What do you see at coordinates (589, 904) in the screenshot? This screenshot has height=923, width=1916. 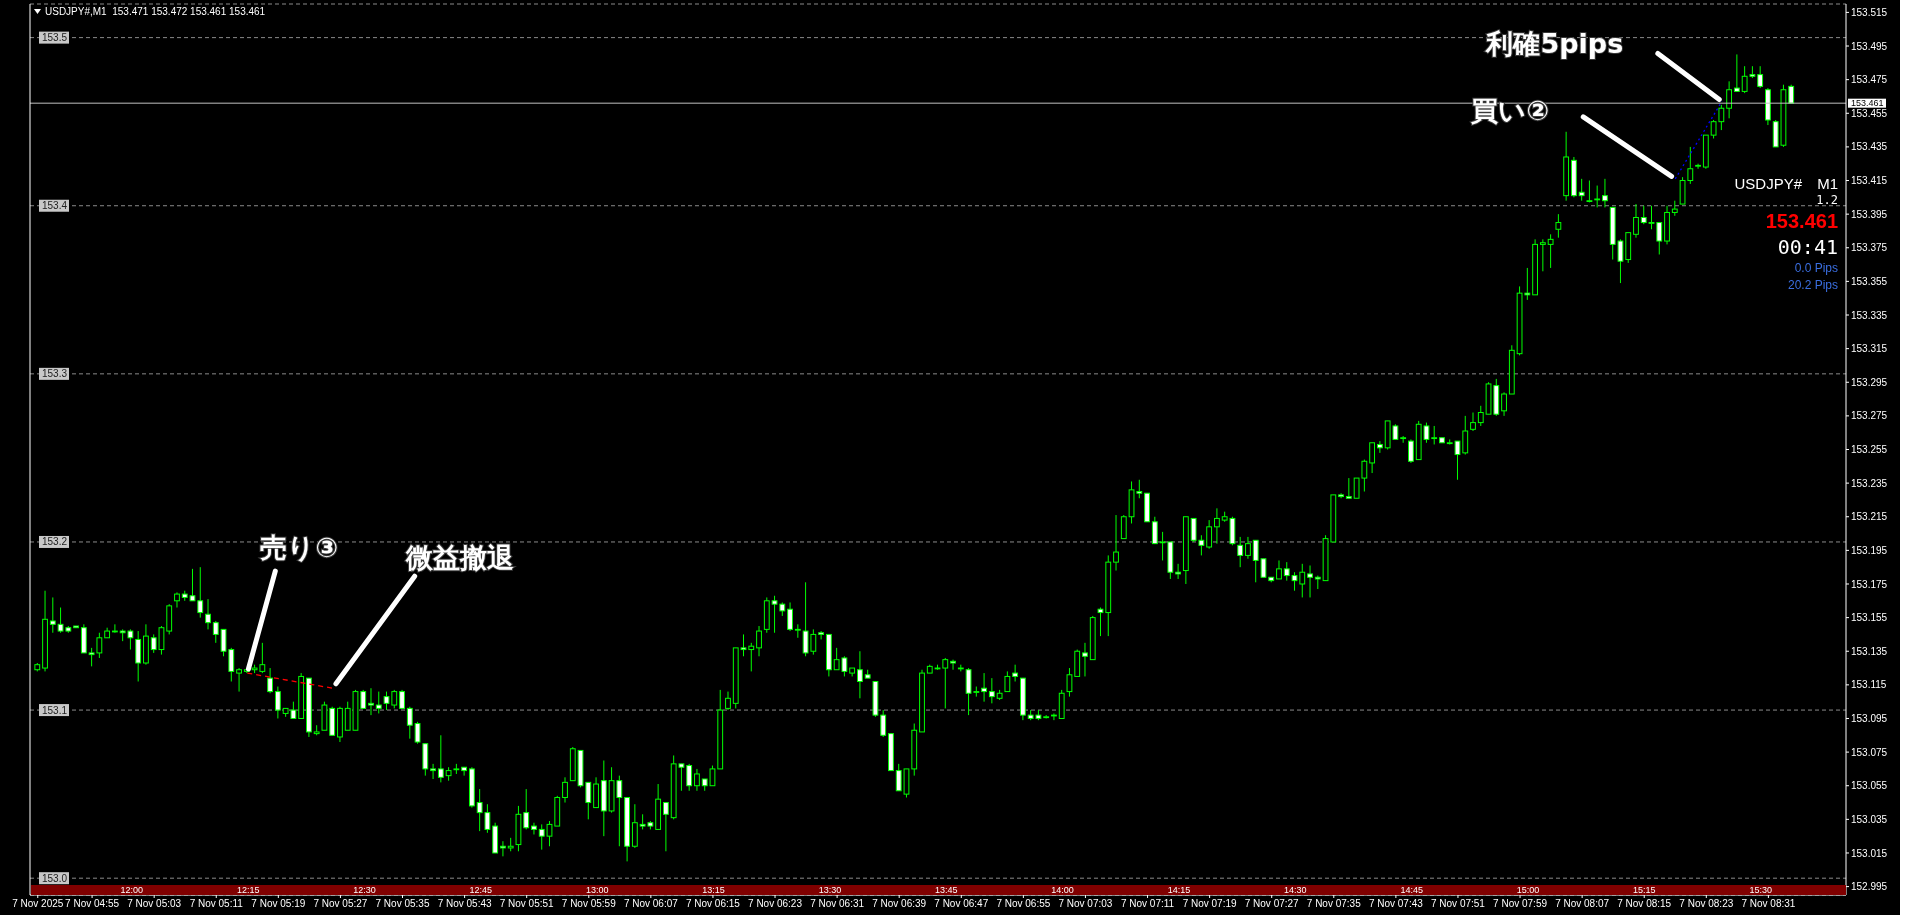 I see `x-tick-label: 7 Nov 05:59` at bounding box center [589, 904].